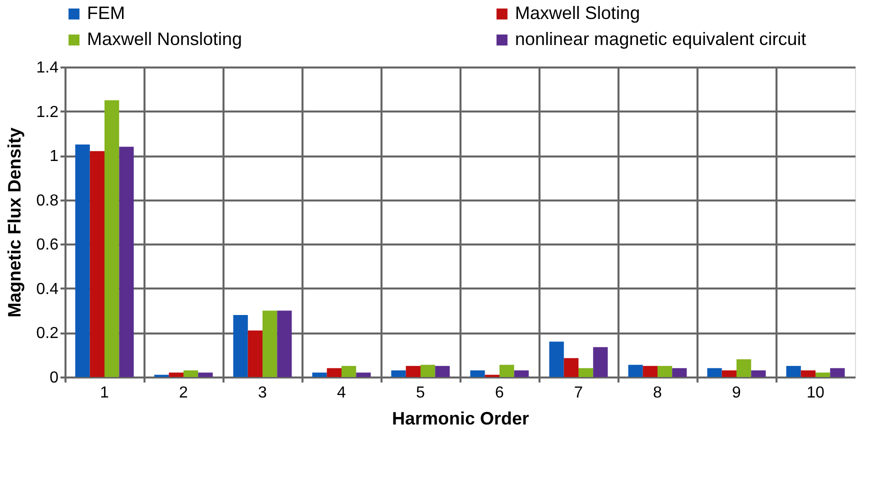 Image resolution: width=889 pixels, height=488 pixels. I want to click on x-axis-title: Harmonic Order, so click(461, 418).